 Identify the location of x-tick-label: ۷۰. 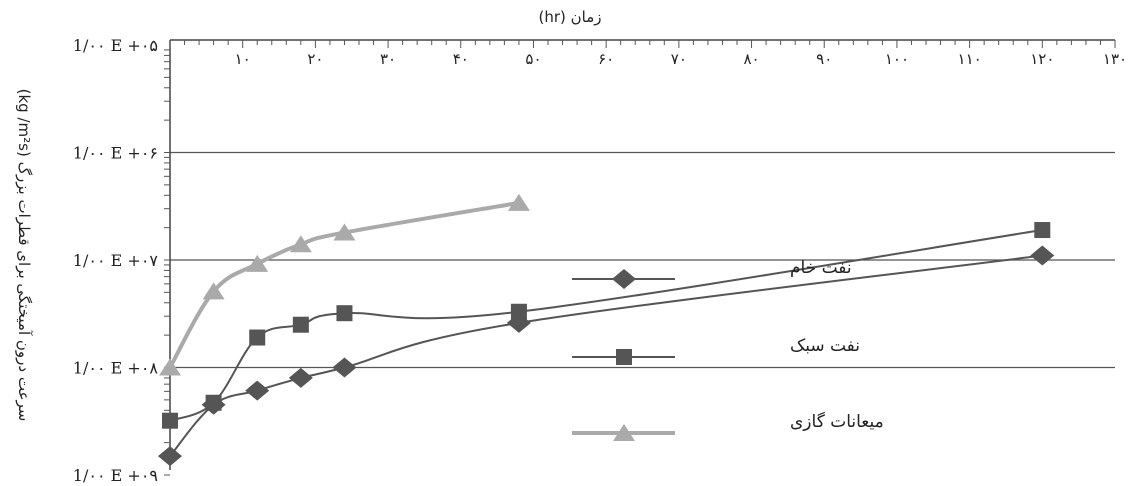
(679, 59).